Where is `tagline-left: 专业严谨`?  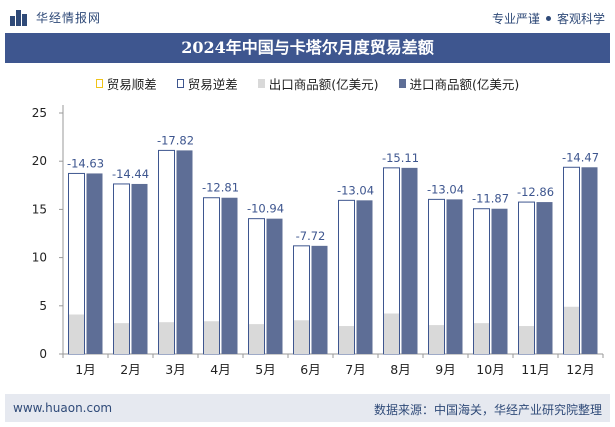
tagline-left: 专业严谨 is located at coordinates (515, 19).